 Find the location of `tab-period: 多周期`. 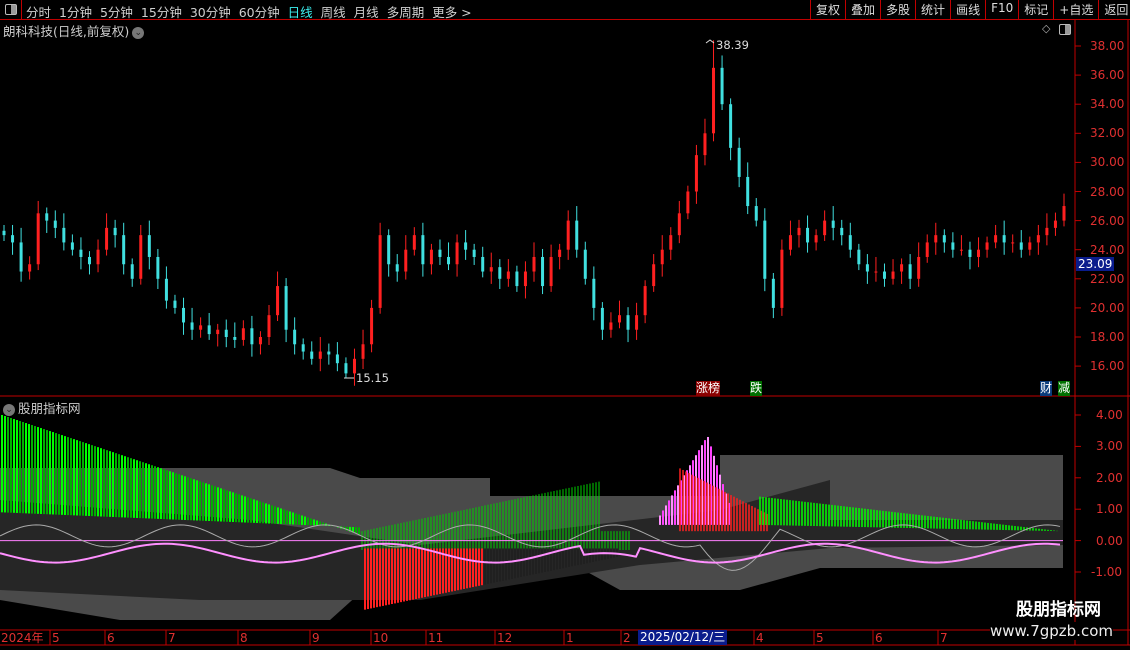

tab-period: 多周期 is located at coordinates (405, 12).